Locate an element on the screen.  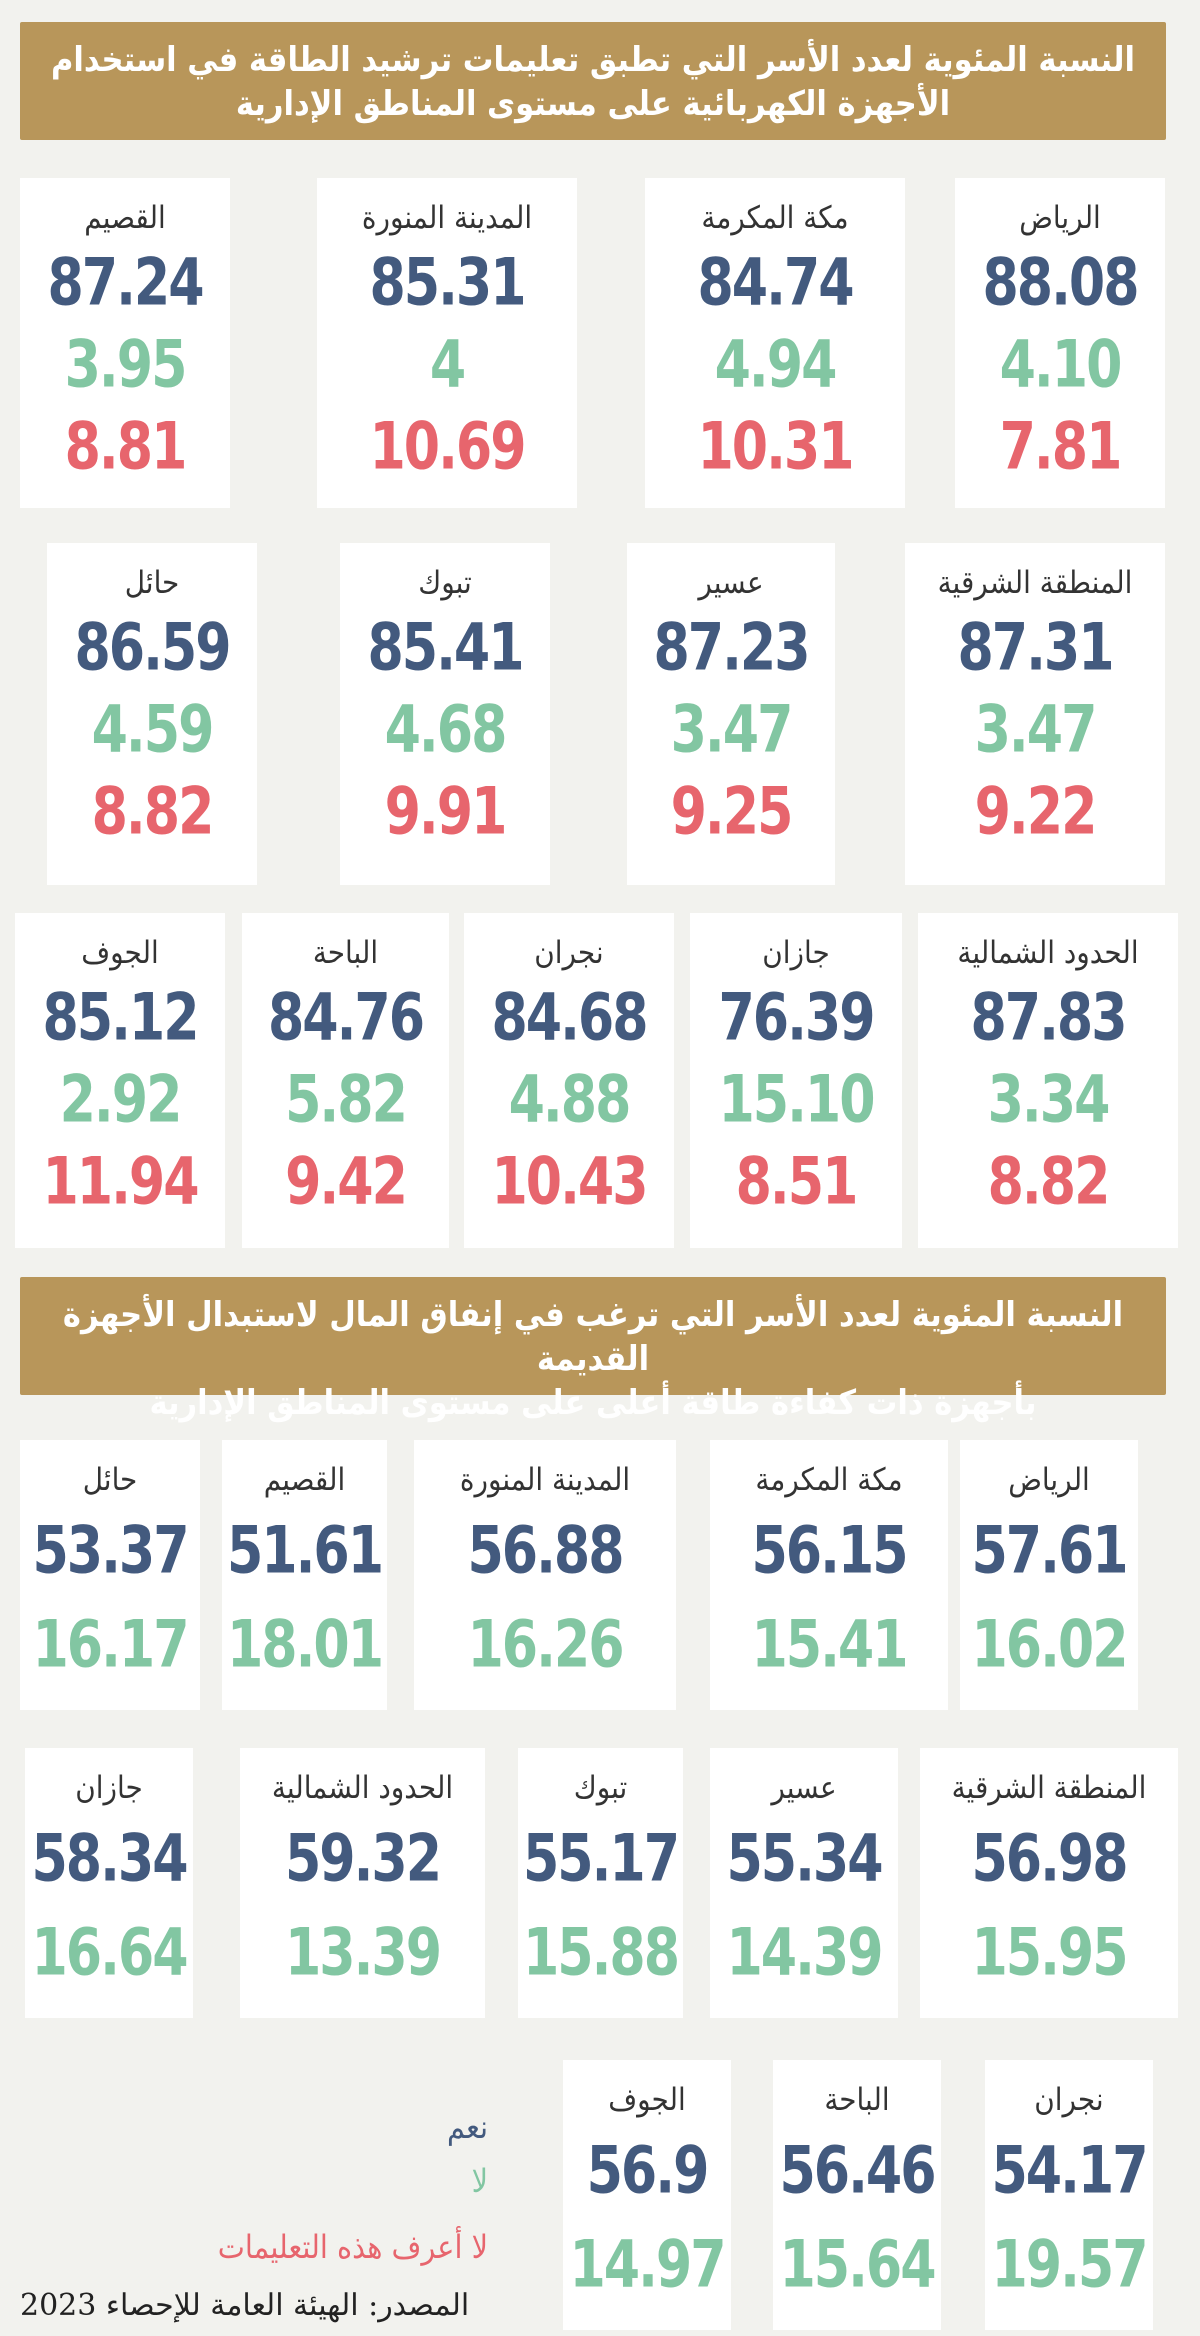
section2-region-card: الجوف 56.9 14.97 is located at coordinates (647, 2195).